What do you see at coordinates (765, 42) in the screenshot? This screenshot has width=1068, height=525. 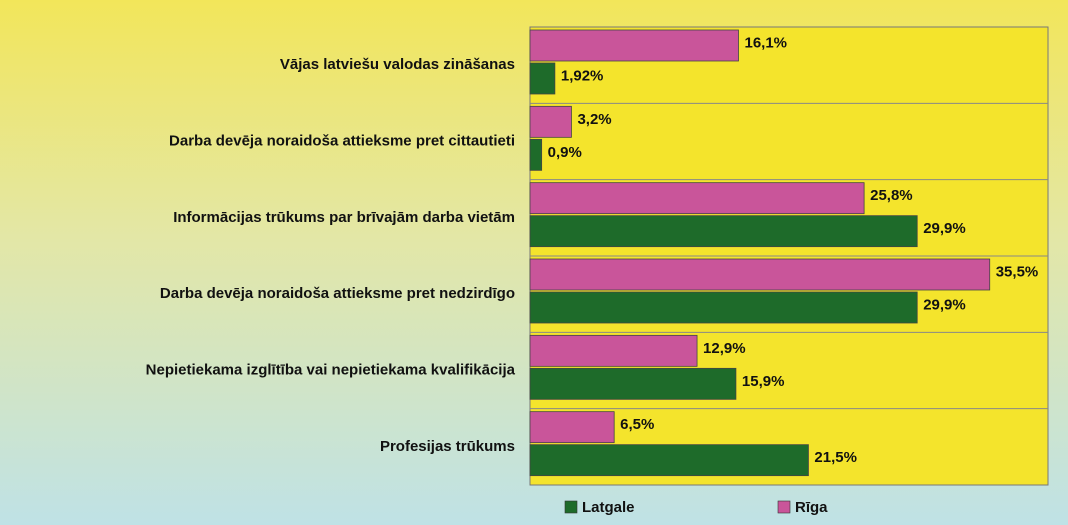 I see `value-label: 16,1%` at bounding box center [765, 42].